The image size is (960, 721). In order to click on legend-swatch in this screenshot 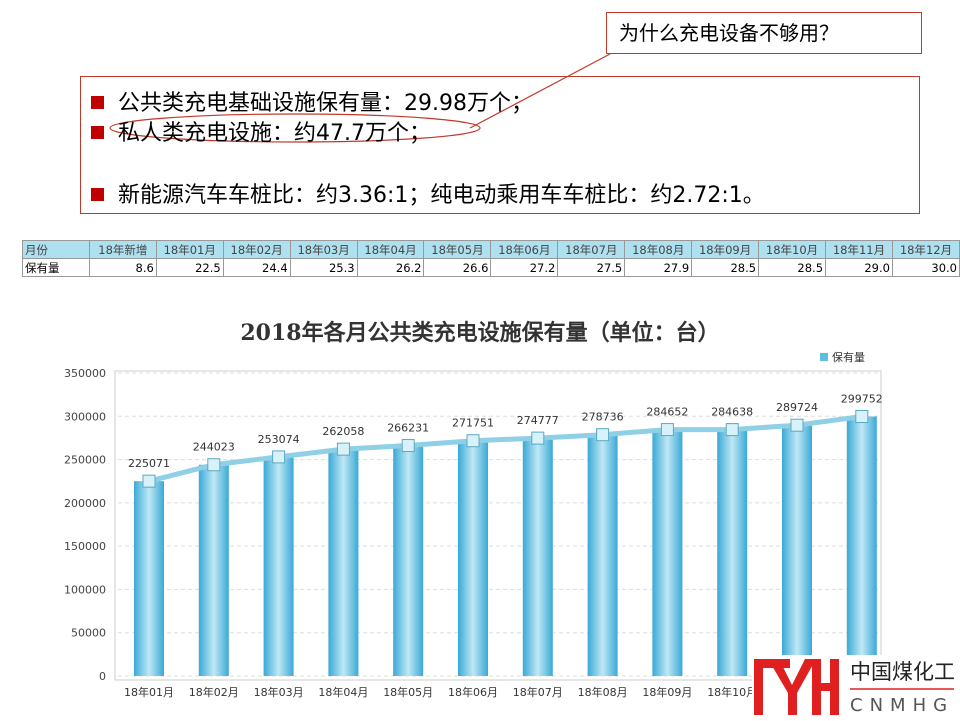, I will do `click(824, 357)`.